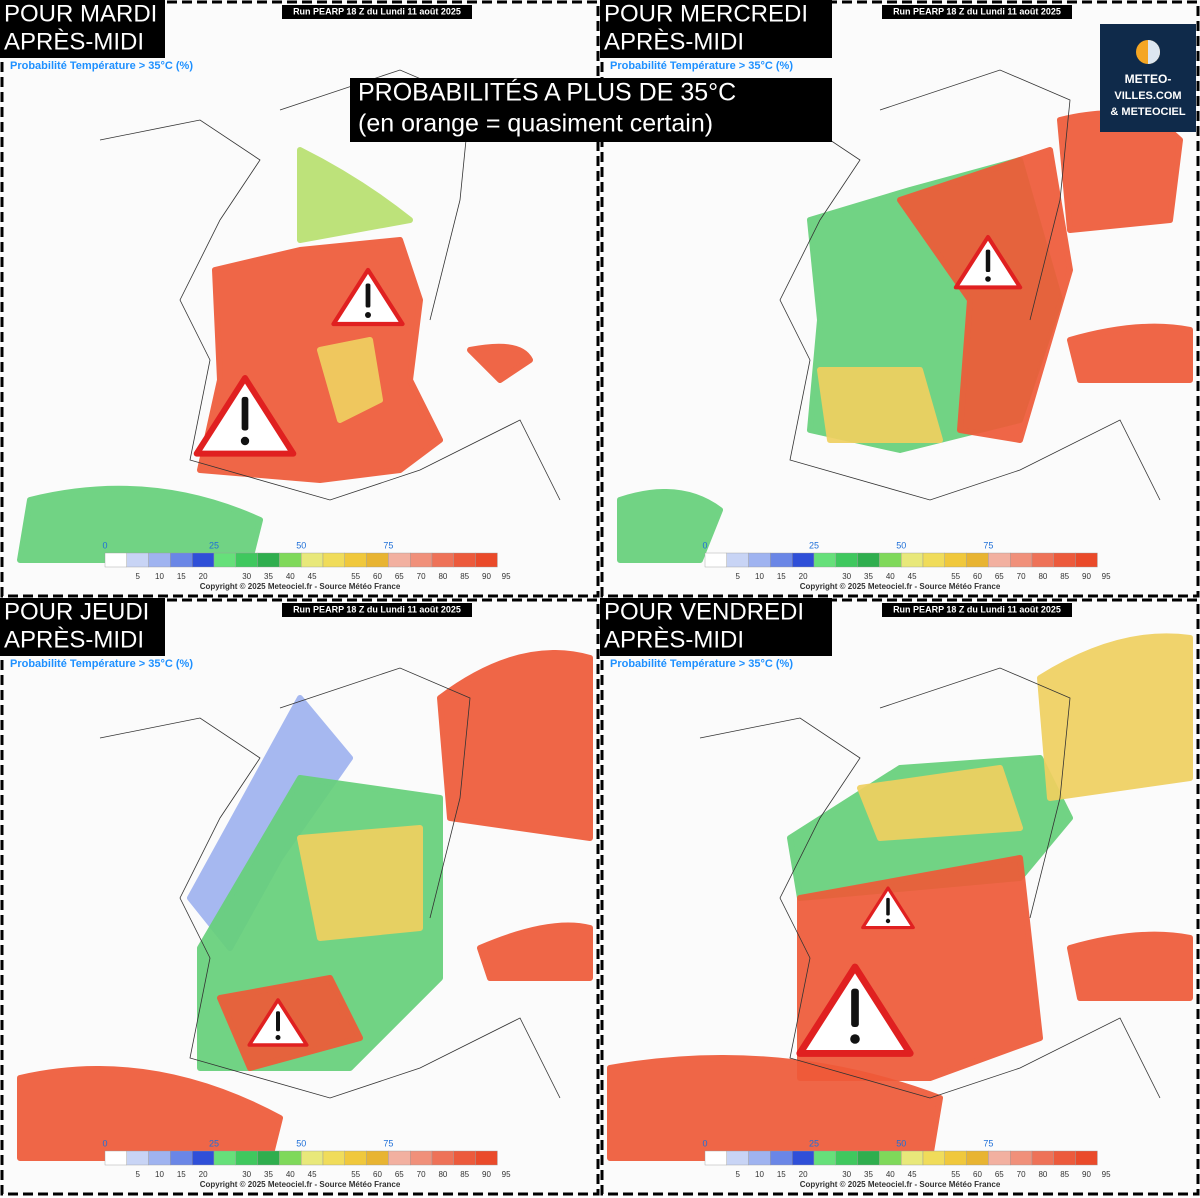  I want to click on scale-minor-label: 65, so click(399, 1174).